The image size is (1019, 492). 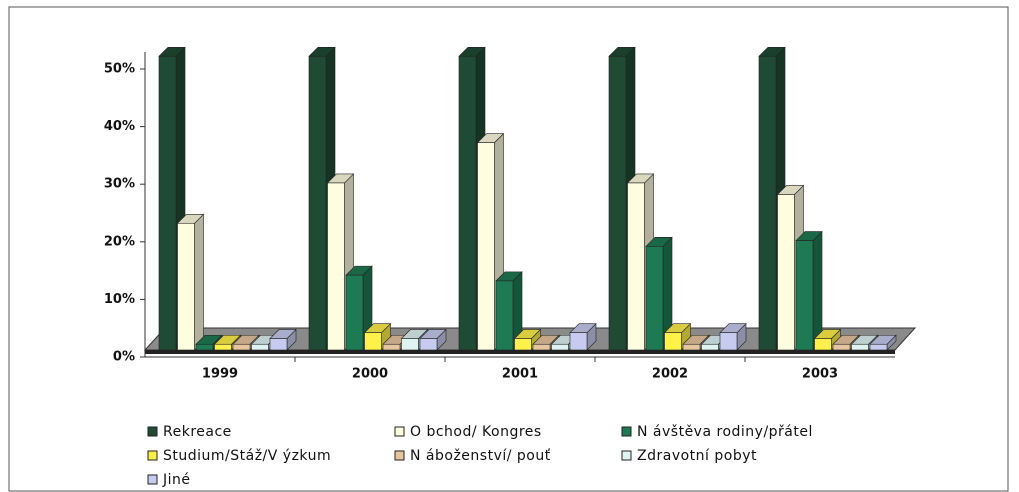 I want to click on legend-label: Studium/Stáž/V ýzkum, so click(x=247, y=456).